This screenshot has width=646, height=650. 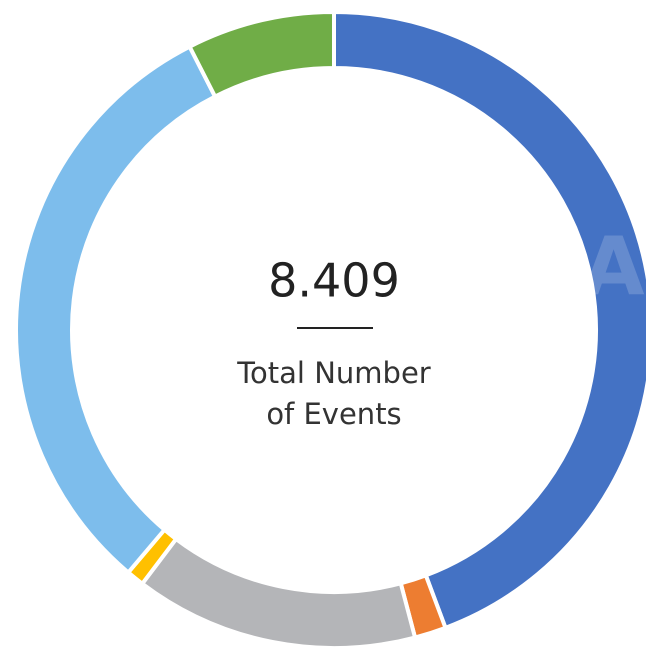 I want to click on watermark: ICCA, so click(x=539, y=266).